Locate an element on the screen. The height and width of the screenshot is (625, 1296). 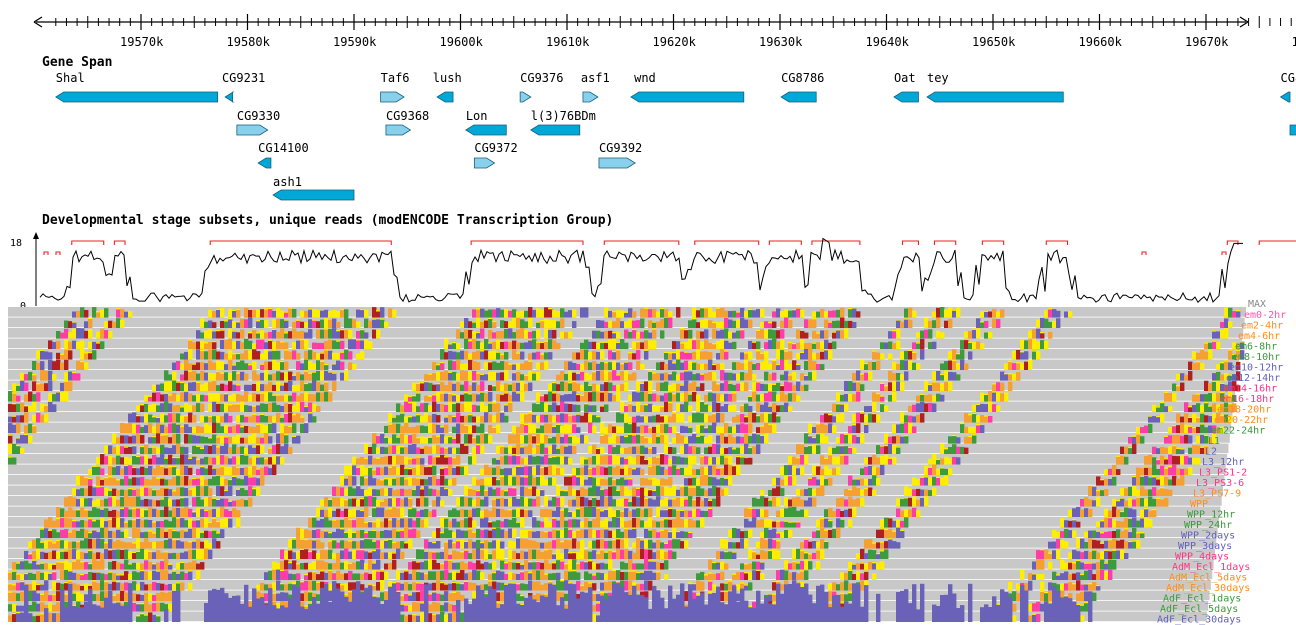
gene-label: CG9368 is located at coordinates (407, 116).